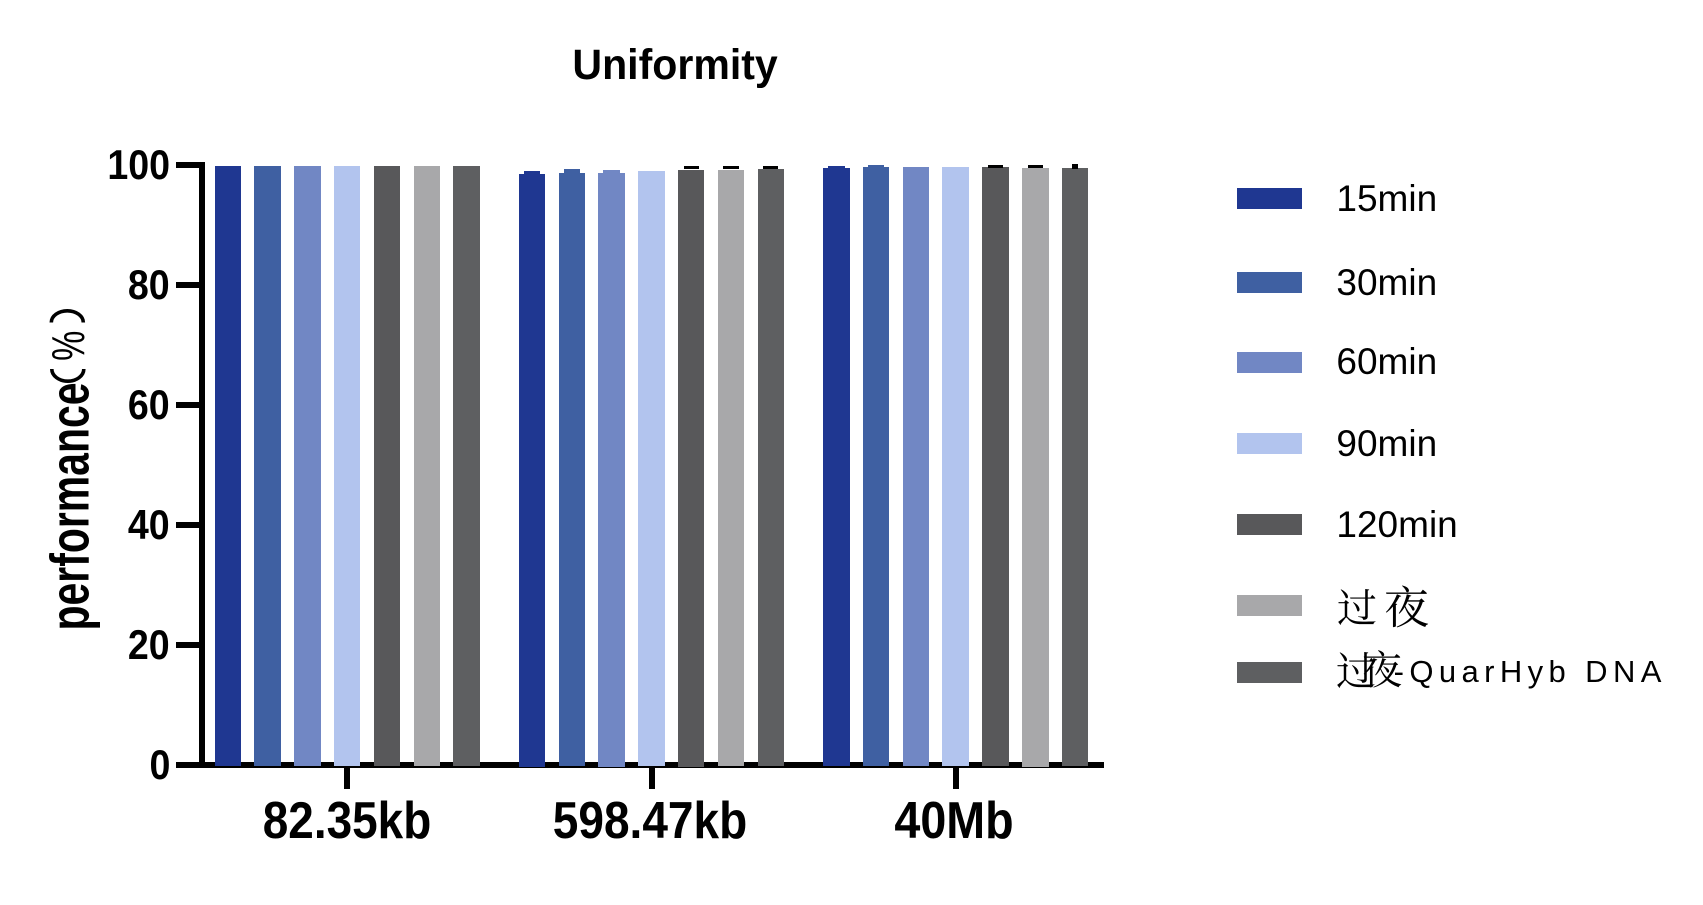 This screenshot has width=1703, height=905. What do you see at coordinates (69, 507) in the screenshot?
I see `svg-text: performance` at bounding box center [69, 507].